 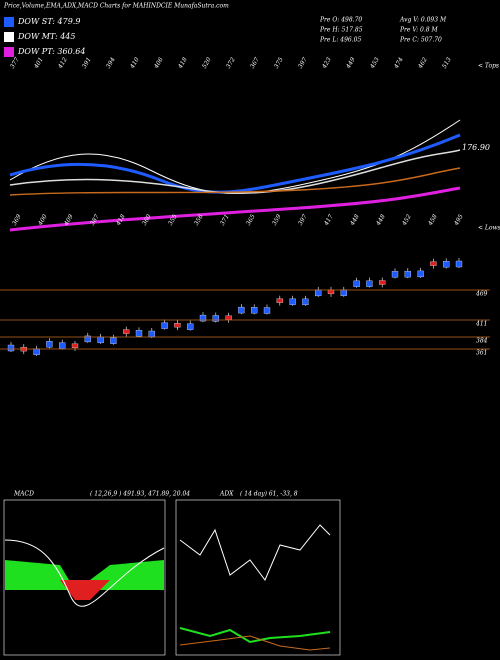 I want to click on macd-label: MACD, so click(x=23, y=494).